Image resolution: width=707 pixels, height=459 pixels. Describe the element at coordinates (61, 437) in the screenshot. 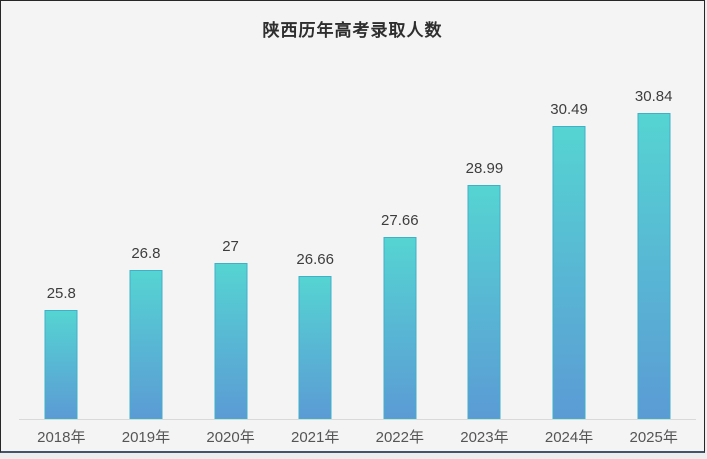

I see `x-axis-label: 2018年` at that location.